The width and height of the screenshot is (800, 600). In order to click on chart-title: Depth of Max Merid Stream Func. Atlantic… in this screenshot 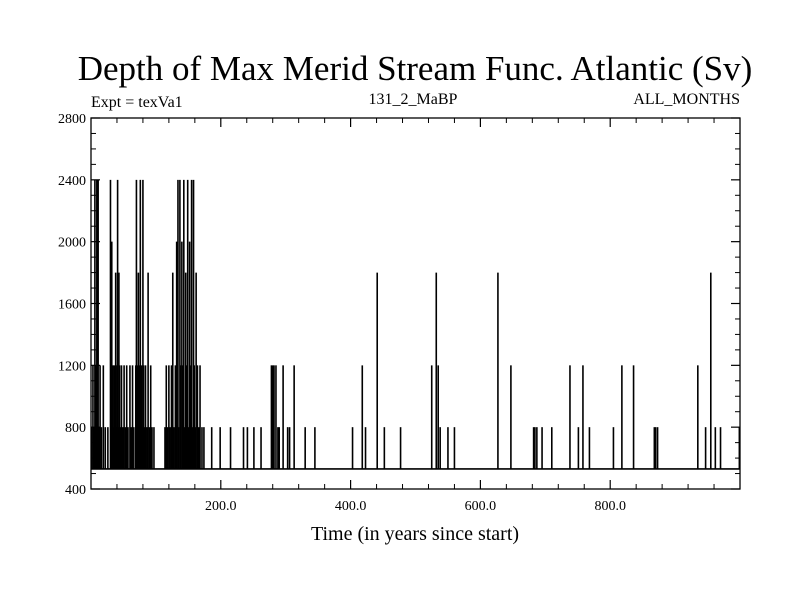, I will do `click(415, 68)`.